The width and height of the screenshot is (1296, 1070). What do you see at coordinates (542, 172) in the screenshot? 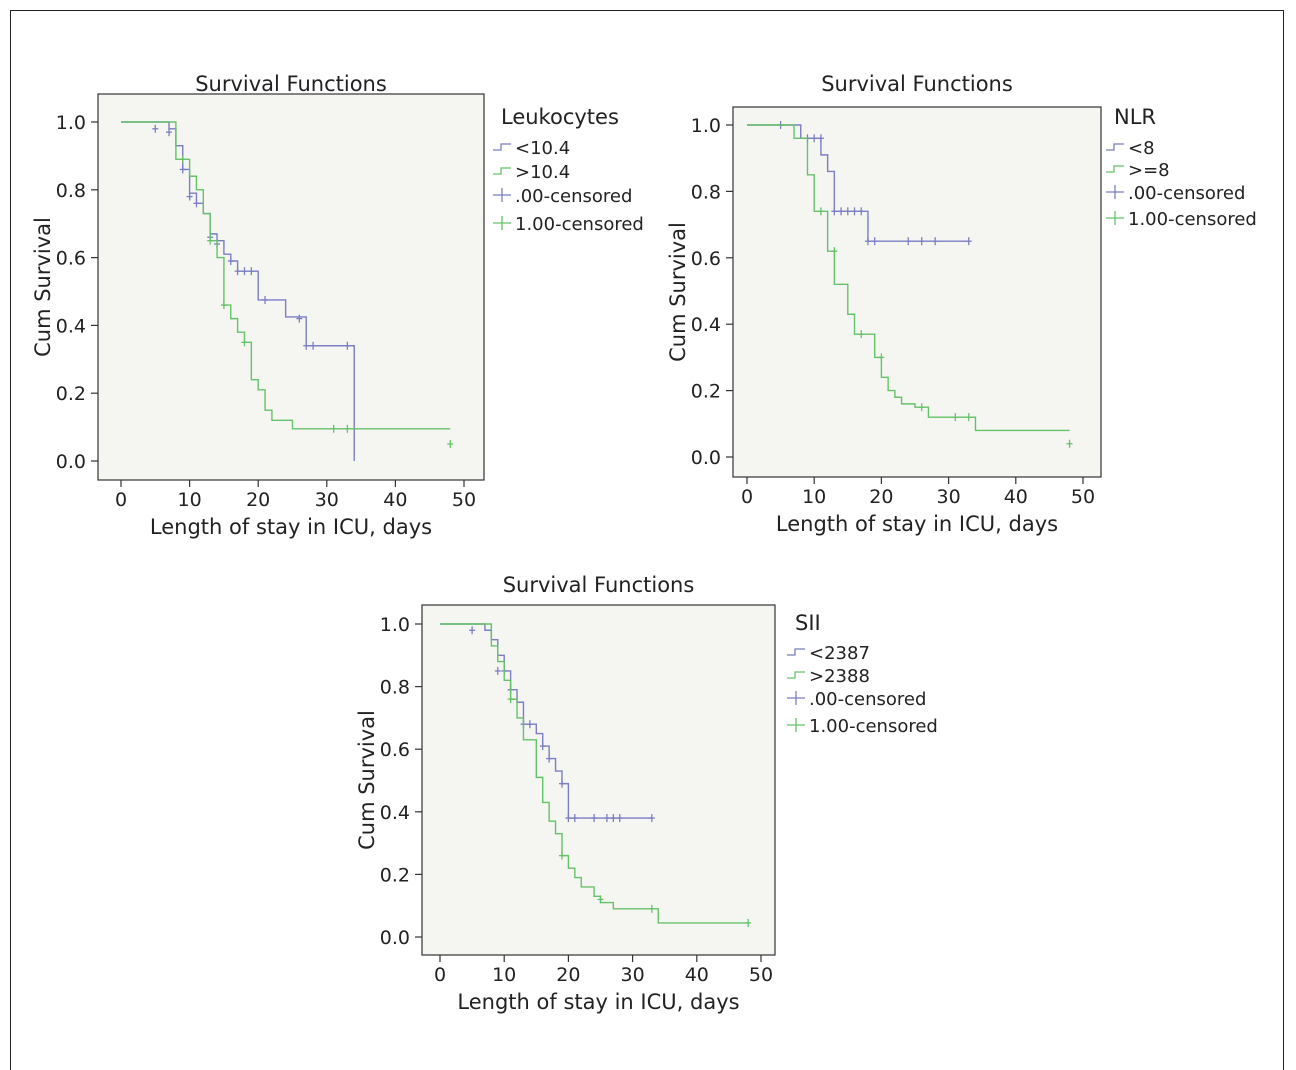
I see `legend-label: >10.4` at bounding box center [542, 172].